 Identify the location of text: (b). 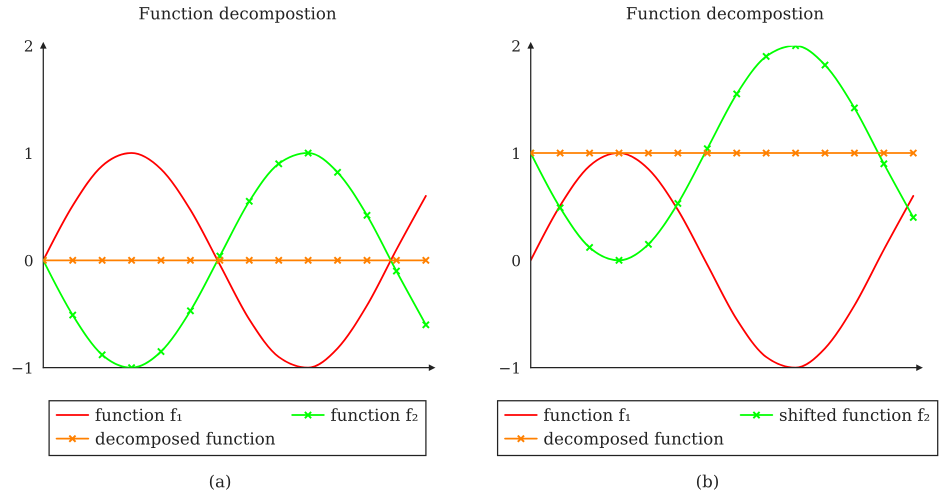
(707, 482).